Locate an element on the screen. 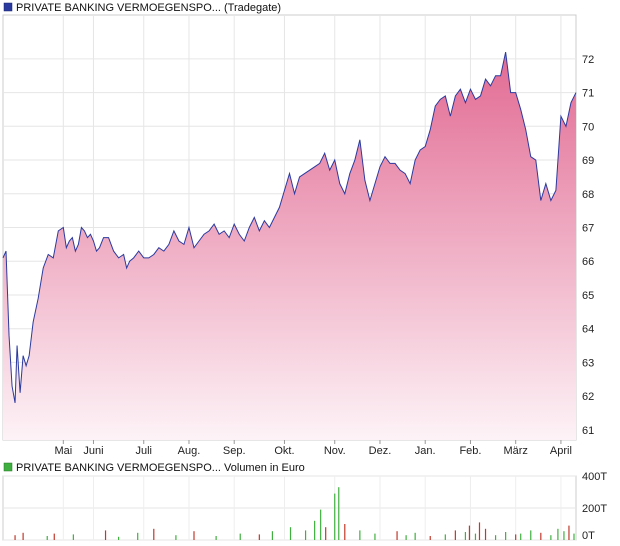  volume-y-tick-label: 200T is located at coordinates (594, 509).